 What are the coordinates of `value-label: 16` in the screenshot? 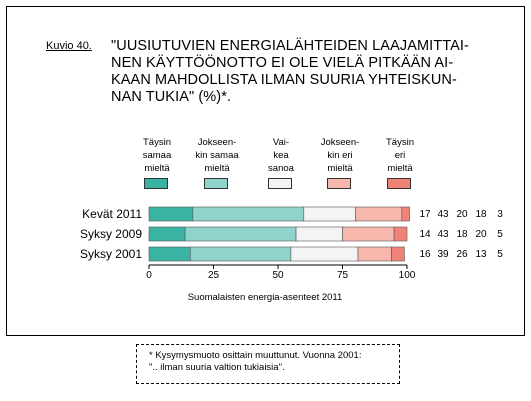 It's located at (425, 254).